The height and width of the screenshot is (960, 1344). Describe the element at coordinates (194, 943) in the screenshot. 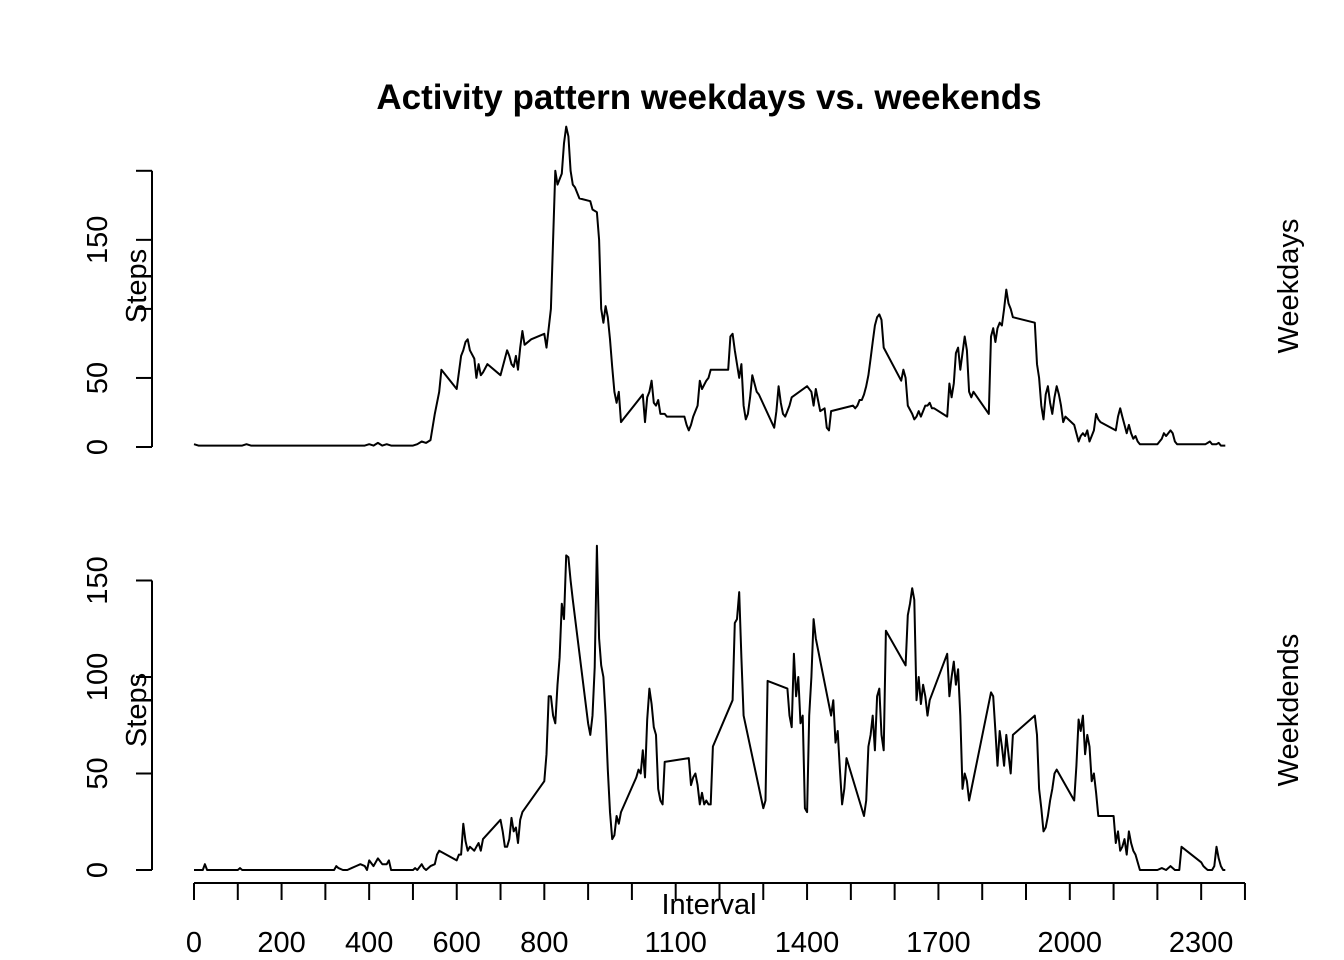

I see `x-tick-label: 0` at that location.